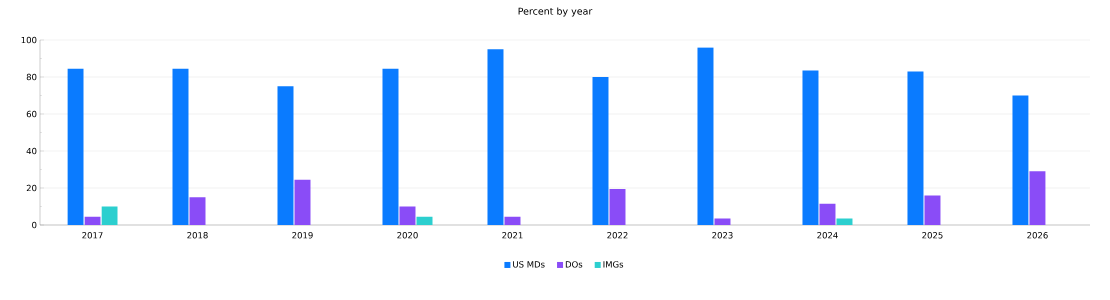 The height and width of the screenshot is (300, 1110). Describe the element at coordinates (932, 235) in the screenshot. I see `x-tick-label: 2025` at that location.